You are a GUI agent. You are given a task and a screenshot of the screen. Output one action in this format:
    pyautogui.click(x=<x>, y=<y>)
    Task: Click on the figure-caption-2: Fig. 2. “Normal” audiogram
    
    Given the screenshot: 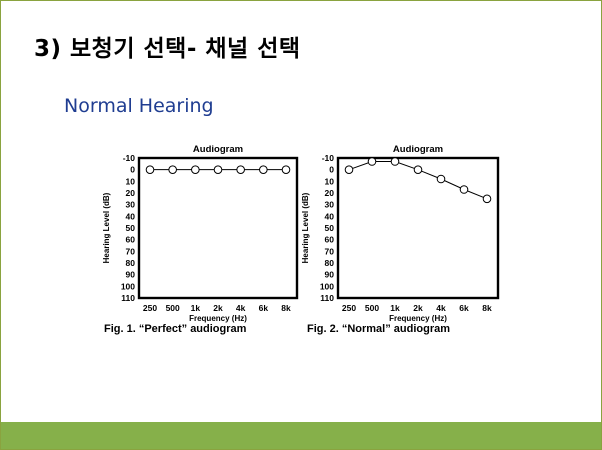 What is the action you would take?
    pyautogui.click(x=379, y=329)
    